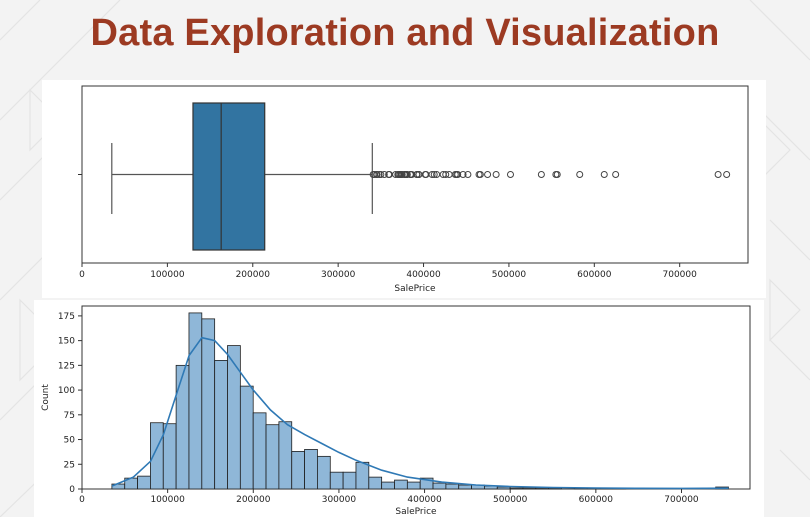  What do you see at coordinates (66, 391) in the screenshot?
I see `y-tick-label: 100` at bounding box center [66, 391].